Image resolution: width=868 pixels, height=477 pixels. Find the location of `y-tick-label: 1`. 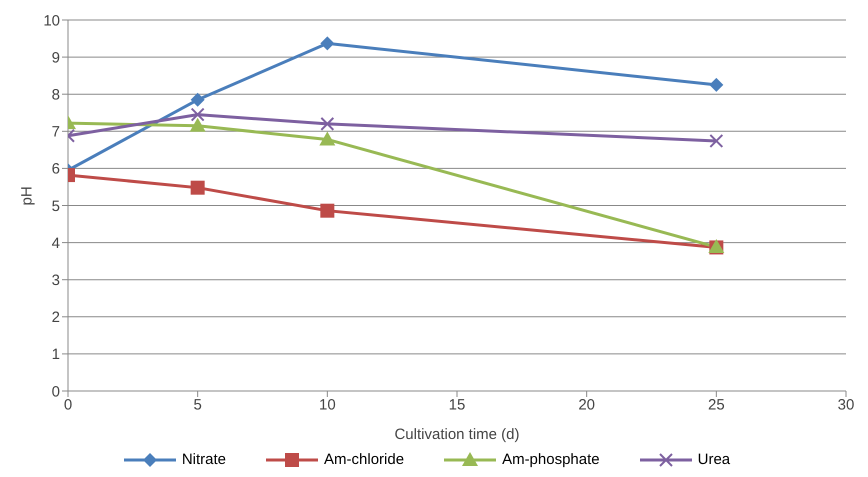

y-tick-label: 1 is located at coordinates (56, 355).